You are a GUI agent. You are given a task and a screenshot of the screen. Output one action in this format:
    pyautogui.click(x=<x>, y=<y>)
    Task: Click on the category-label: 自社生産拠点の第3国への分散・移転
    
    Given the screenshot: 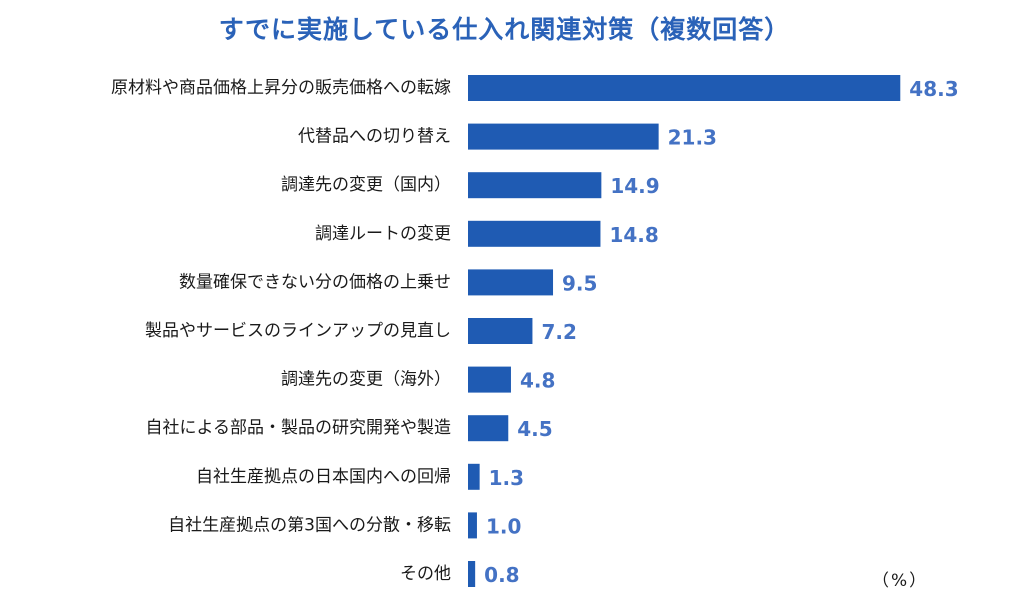 What is the action you would take?
    pyautogui.click(x=309, y=525)
    